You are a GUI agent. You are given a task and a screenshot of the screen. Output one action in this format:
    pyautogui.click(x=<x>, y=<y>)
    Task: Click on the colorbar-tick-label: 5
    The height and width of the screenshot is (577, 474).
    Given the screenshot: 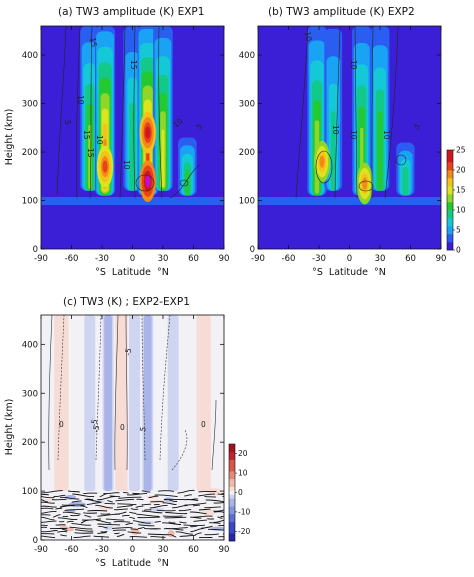 What is the action you would take?
    pyautogui.click(x=458, y=230)
    